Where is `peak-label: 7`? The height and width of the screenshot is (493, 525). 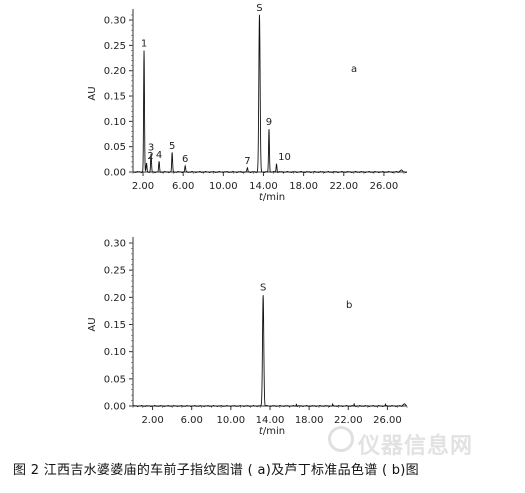 peak-label: 7 is located at coordinates (247, 161).